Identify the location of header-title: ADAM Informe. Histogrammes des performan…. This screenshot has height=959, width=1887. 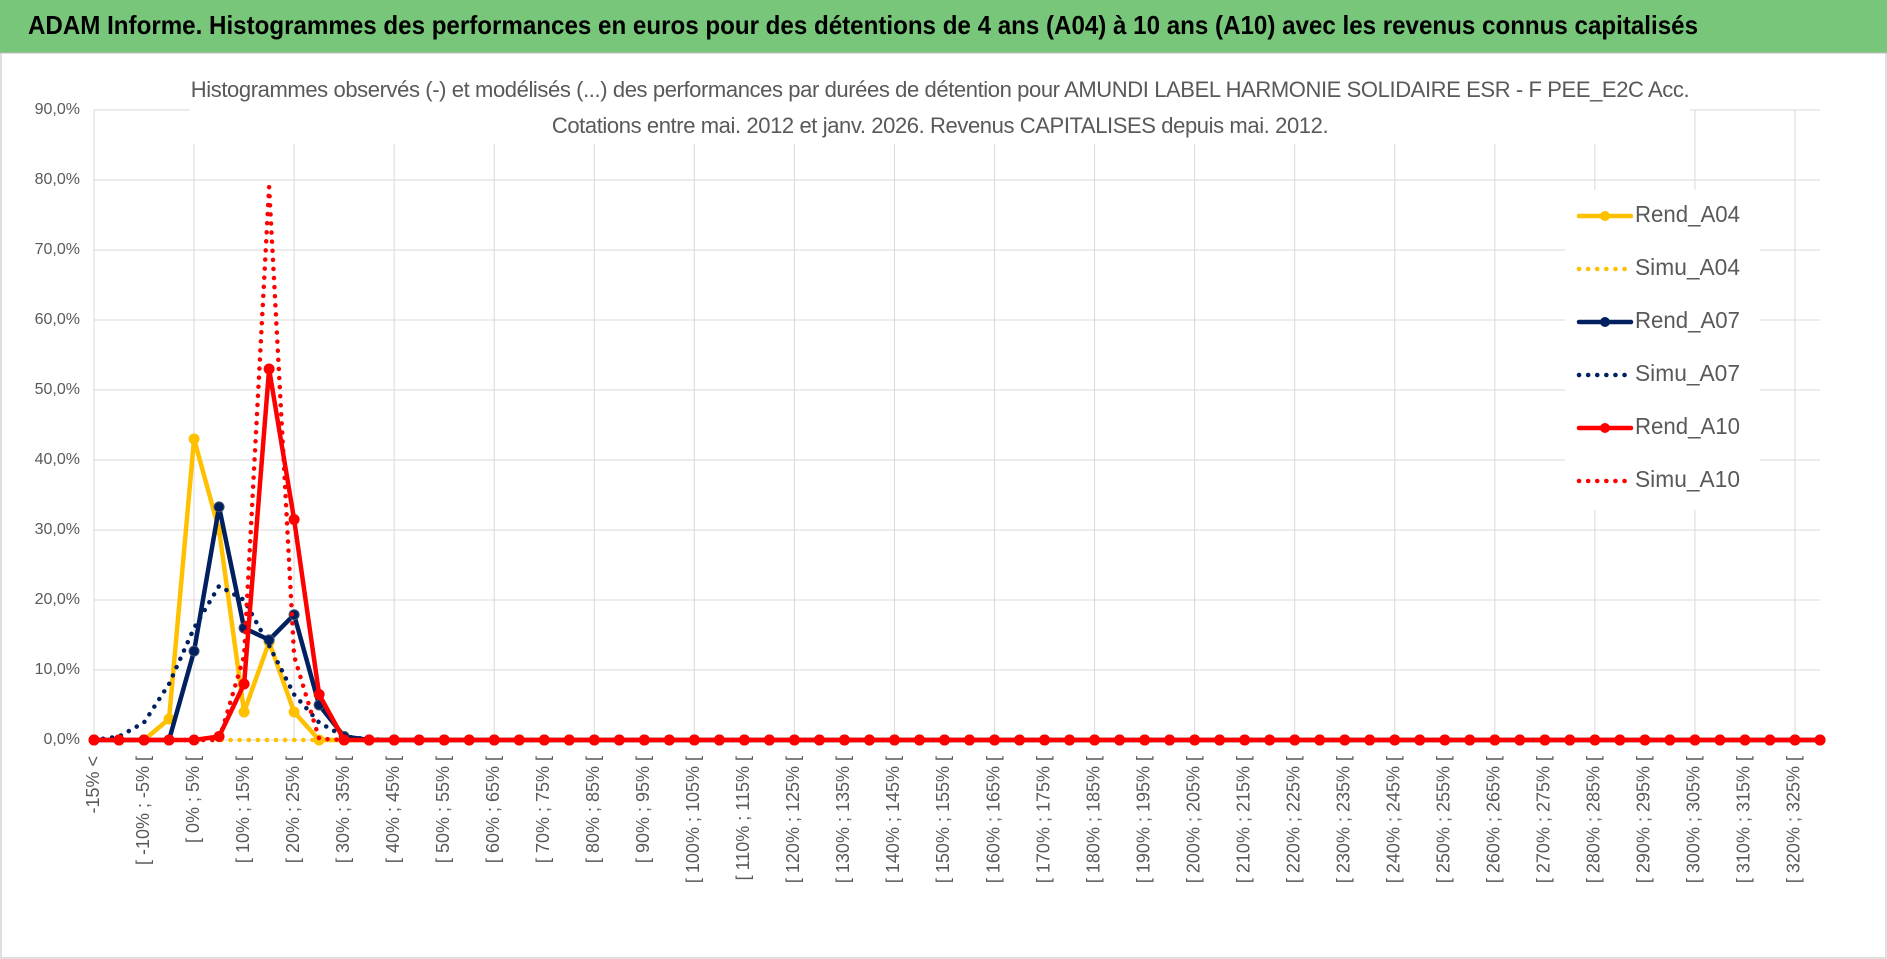
(863, 25).